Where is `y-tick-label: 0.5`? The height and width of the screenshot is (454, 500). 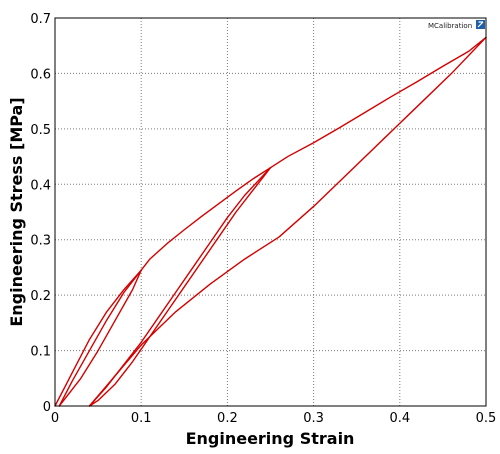
y-tick-label: 0.5 is located at coordinates (40, 130).